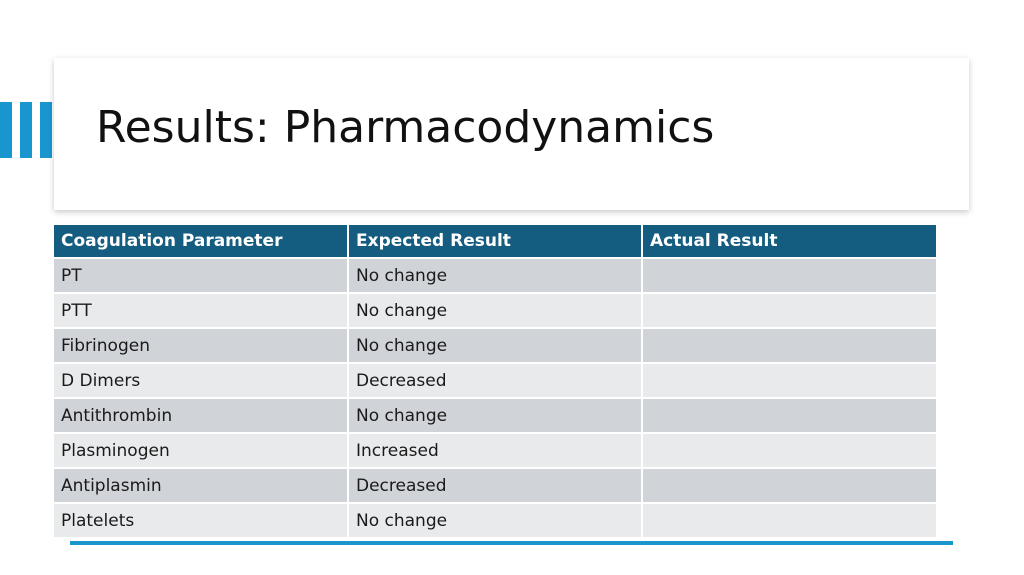 The image size is (1024, 575). I want to click on parameter-cell: Plasminogen, so click(201, 451).